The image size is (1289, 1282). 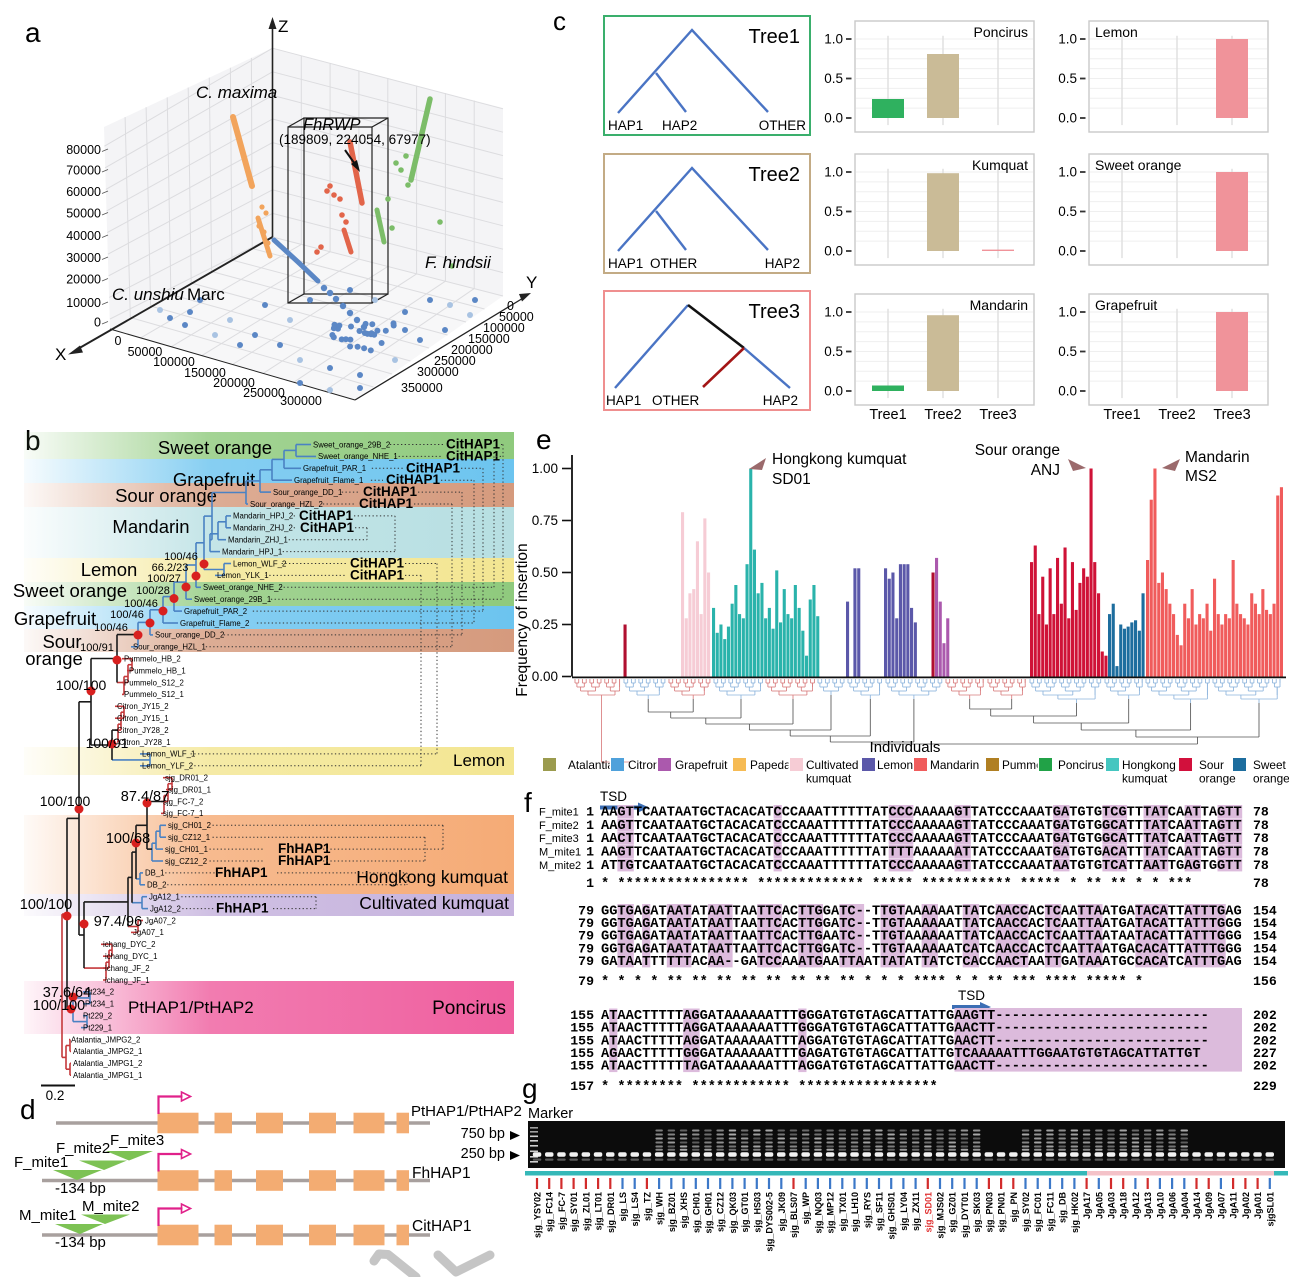 I want to click on svg-text: Atalantia_JMPG1_2, so click(x=107, y=1063).